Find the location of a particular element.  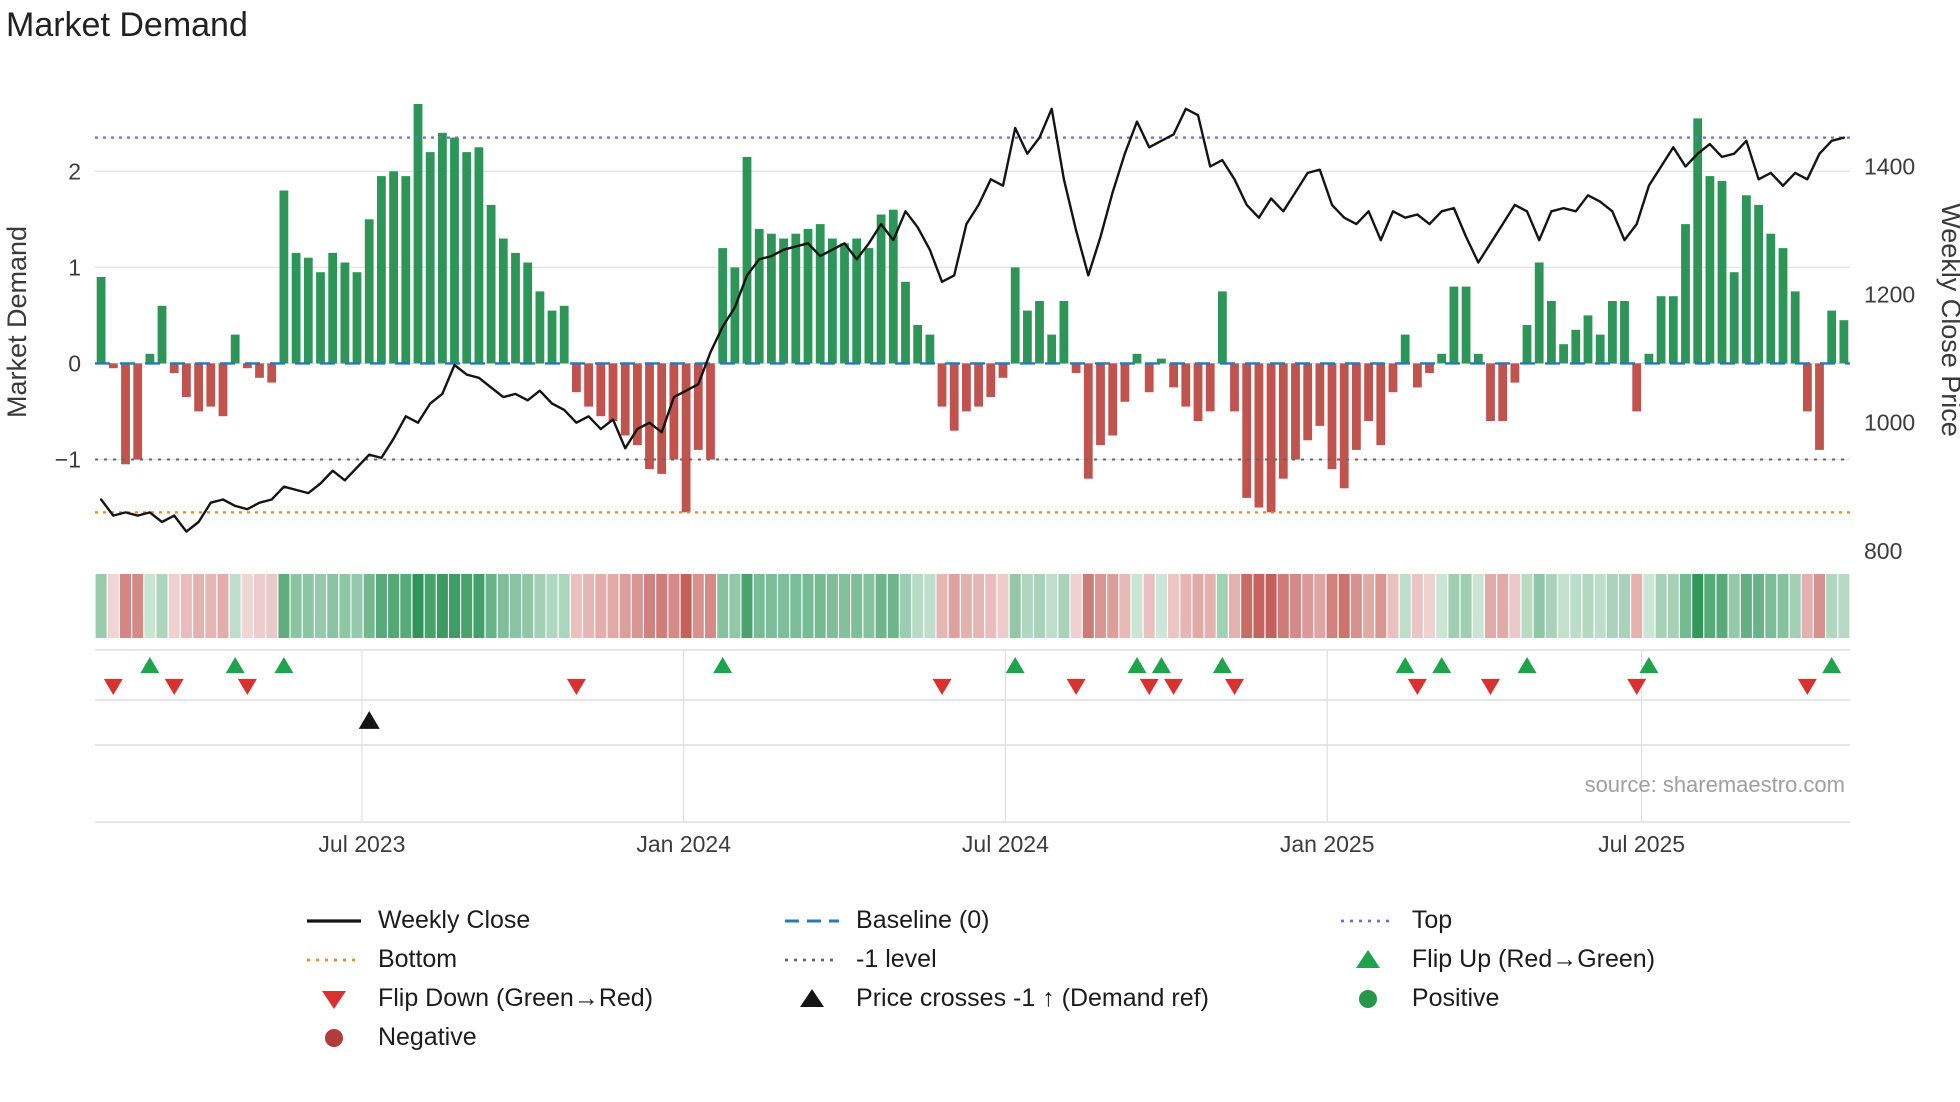

left-tick-label: 1 is located at coordinates (74, 267).